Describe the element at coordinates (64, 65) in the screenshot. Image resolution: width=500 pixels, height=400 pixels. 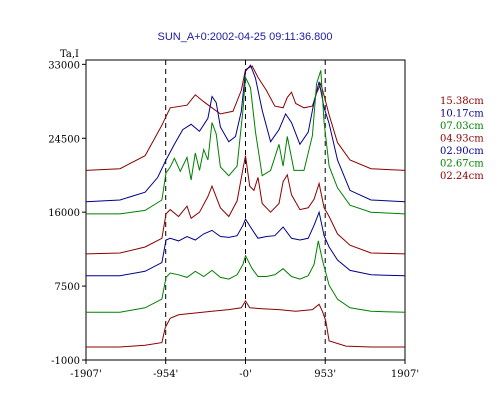
I see `y-tick-label-0: 33000` at that location.